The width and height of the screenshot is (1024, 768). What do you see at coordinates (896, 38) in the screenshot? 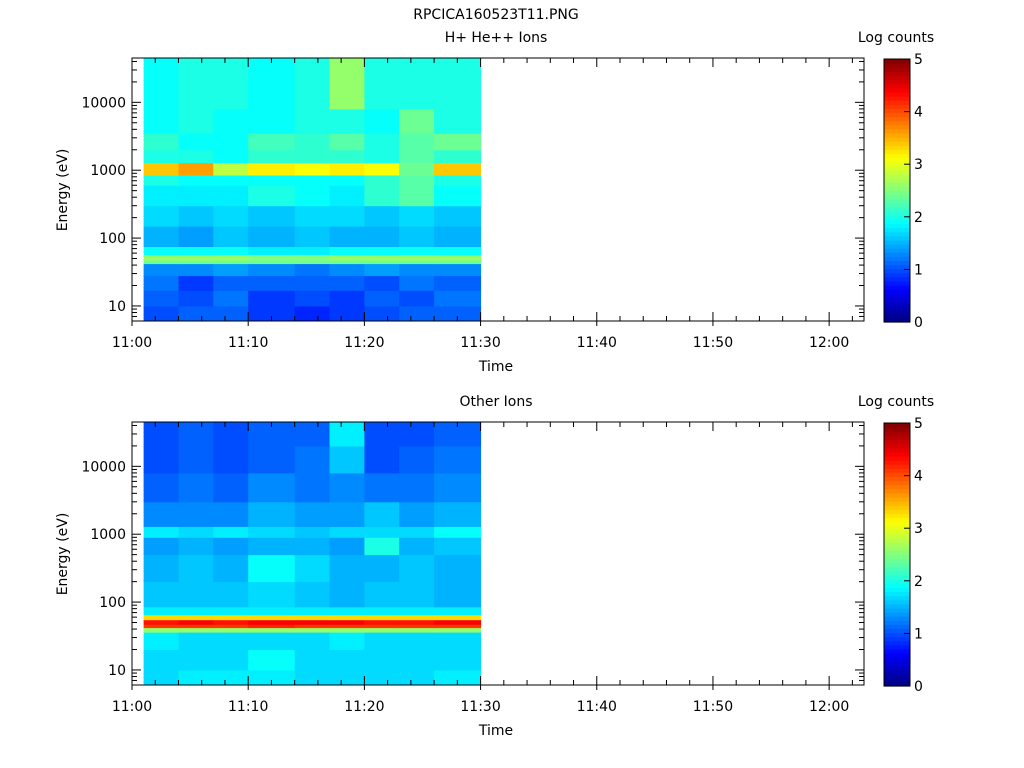
I see `colorbar-label: Log counts` at bounding box center [896, 38].